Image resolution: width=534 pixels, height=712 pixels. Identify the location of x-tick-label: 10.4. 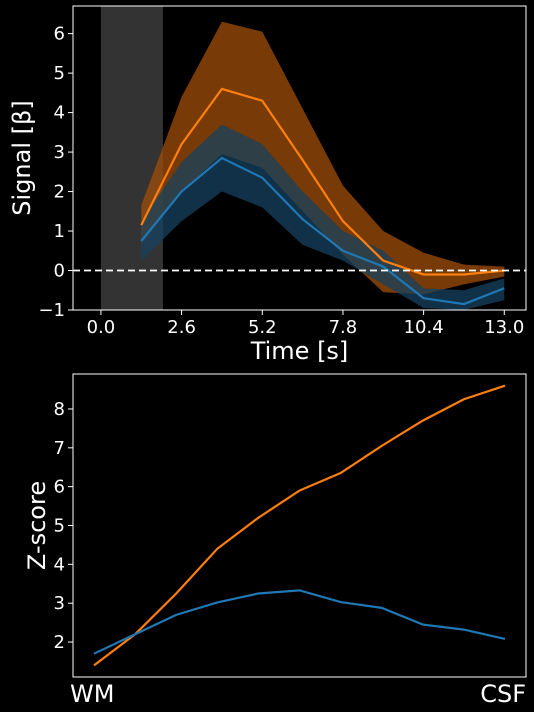
(424, 327).